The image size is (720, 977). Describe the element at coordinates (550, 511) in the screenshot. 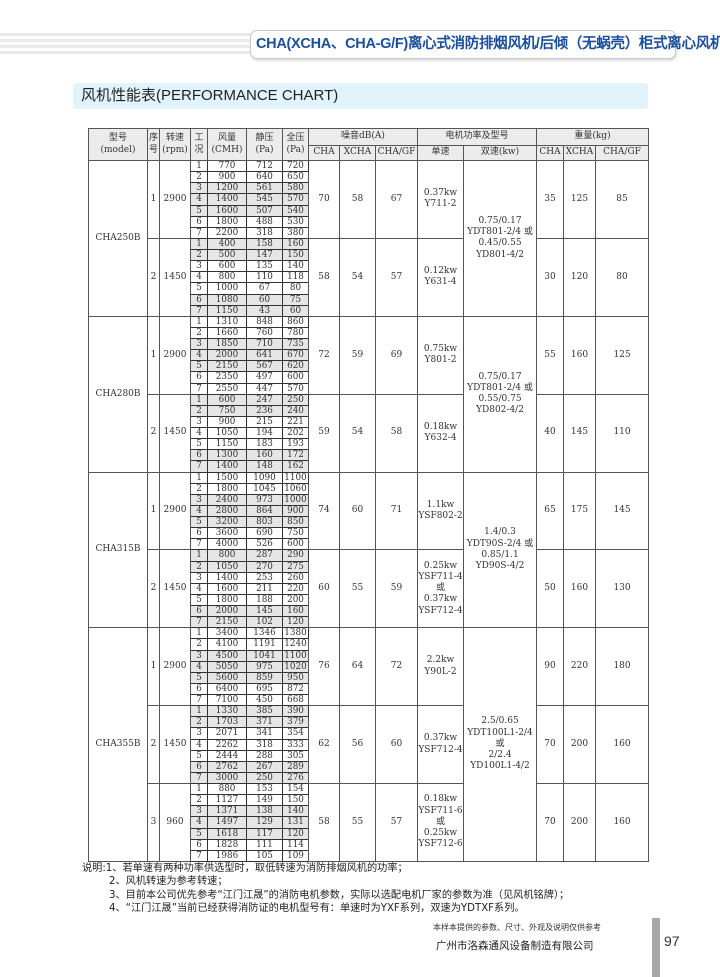

I see `weight-cha: 65` at that location.